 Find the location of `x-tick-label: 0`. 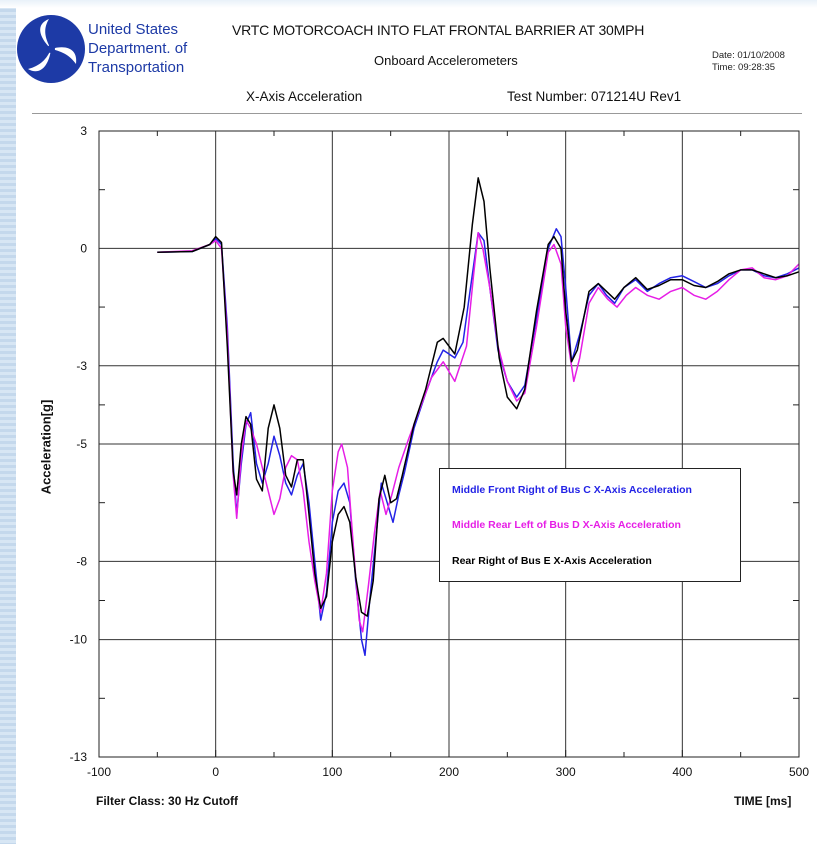

x-tick-label: 0 is located at coordinates (215, 772).